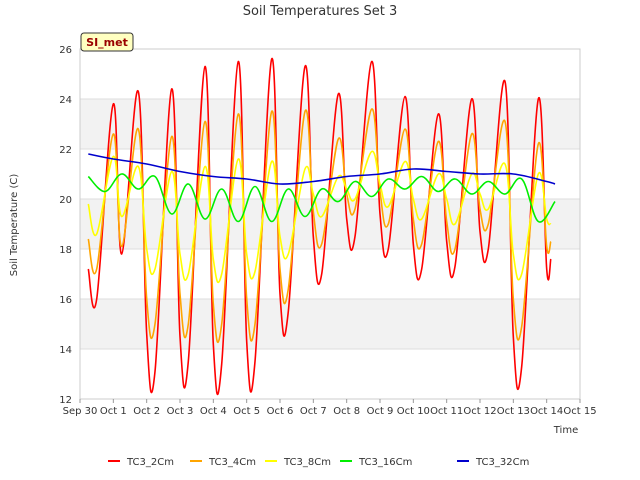 Image resolution: width=640 pixels, height=480 pixels. Describe the element at coordinates (65, 400) in the screenshot. I see `y-tick-label: 12` at that location.